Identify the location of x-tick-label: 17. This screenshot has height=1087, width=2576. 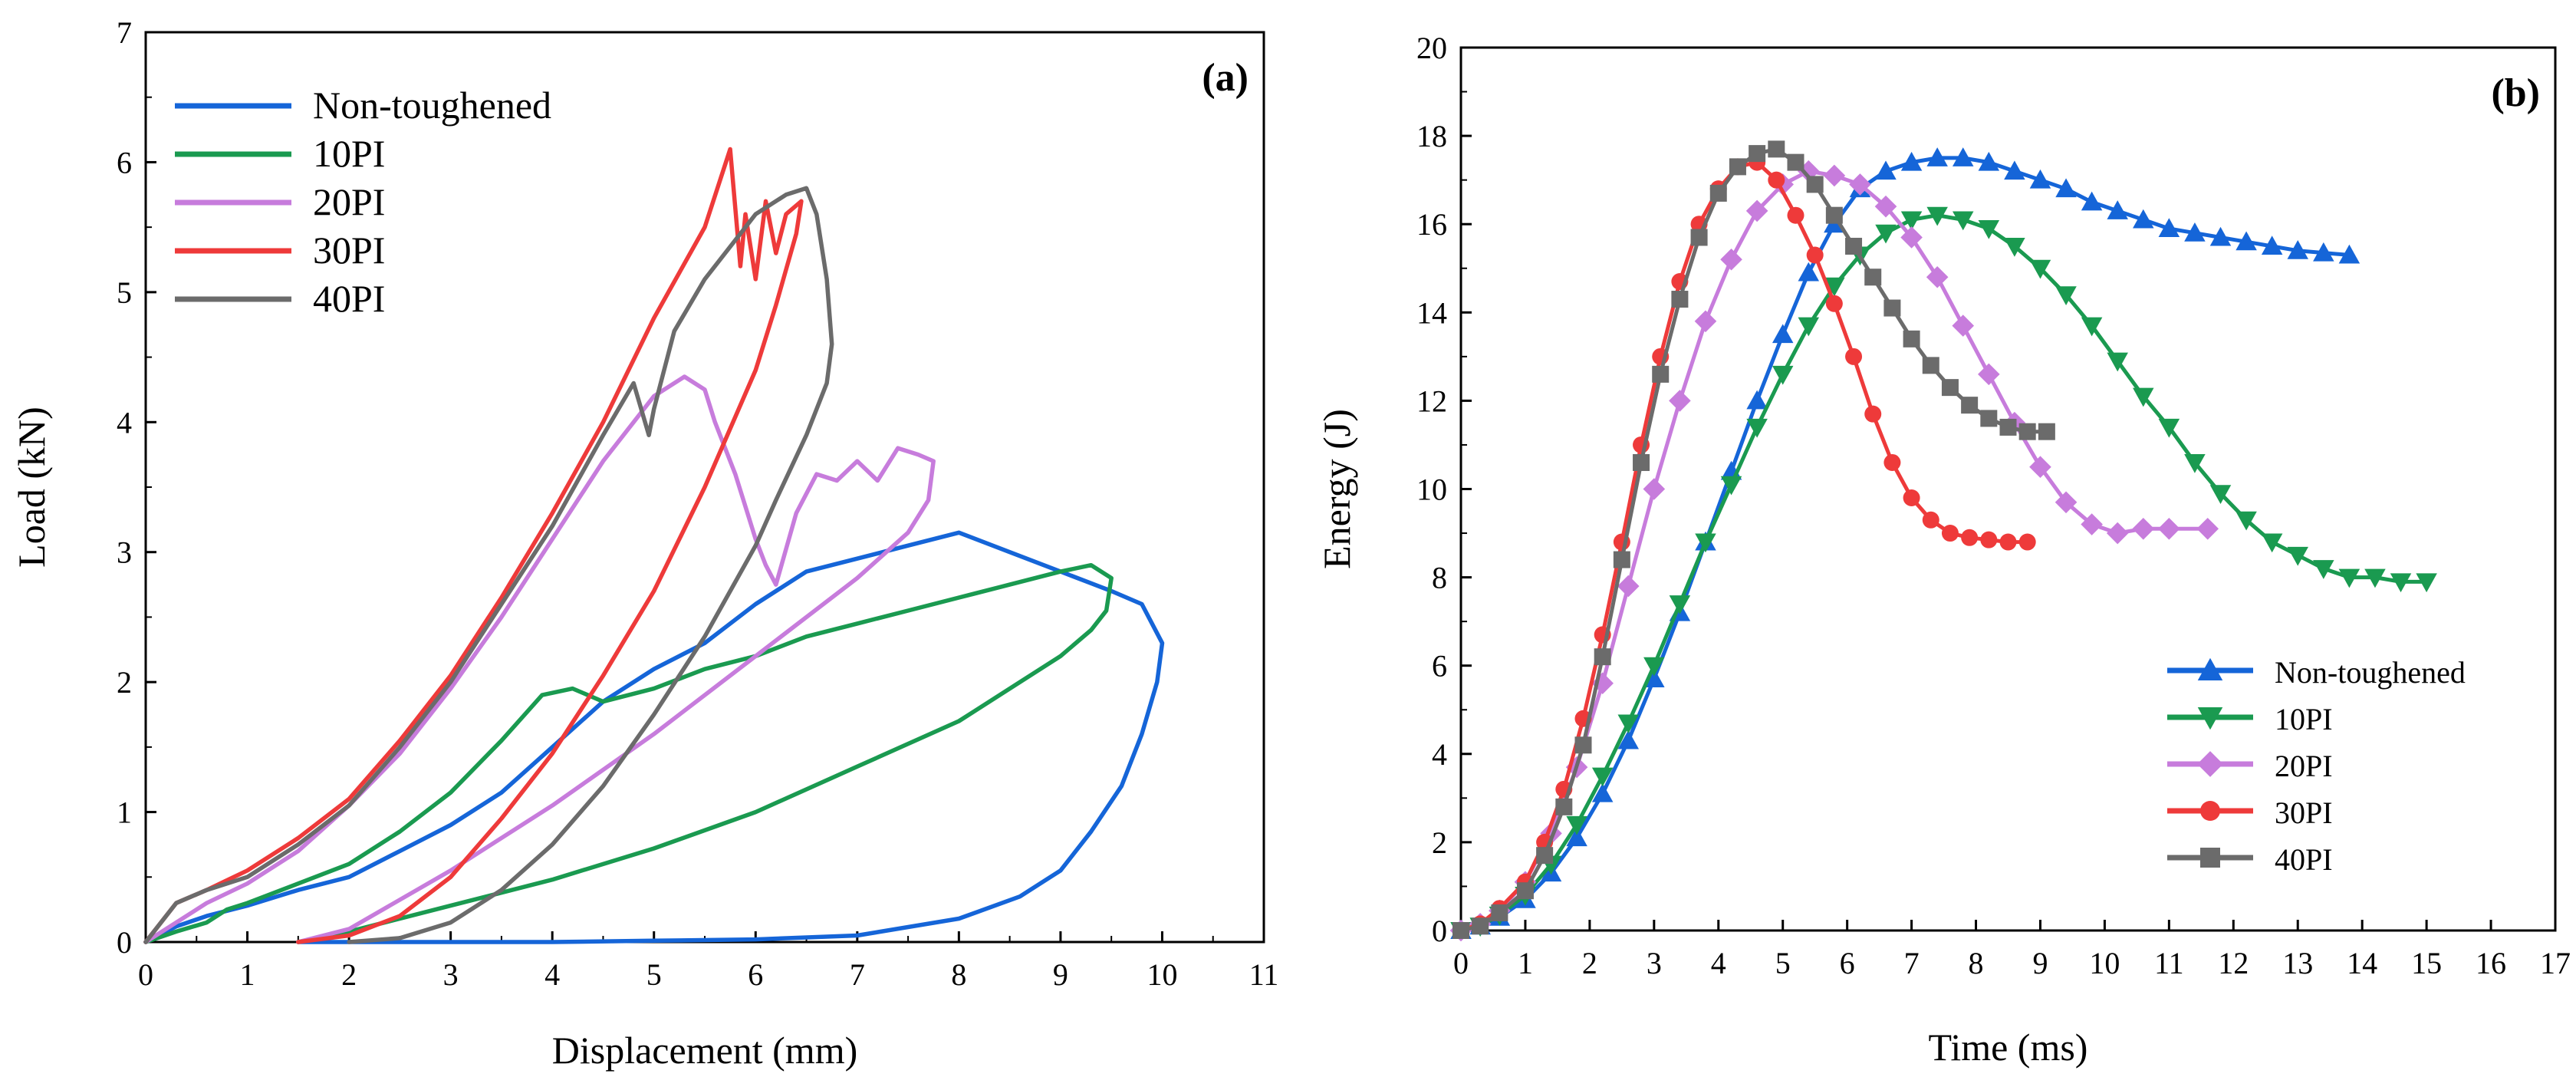
(2555, 963).